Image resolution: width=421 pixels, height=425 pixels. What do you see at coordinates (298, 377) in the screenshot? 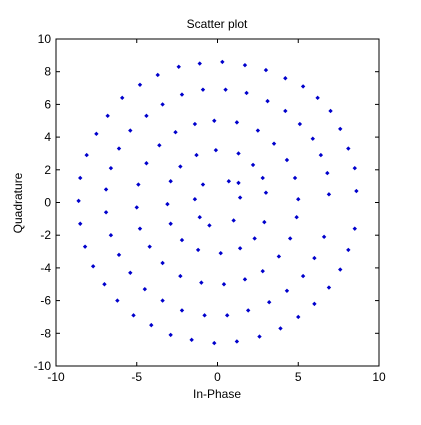
I see `x-tick-label: 5` at bounding box center [298, 377].